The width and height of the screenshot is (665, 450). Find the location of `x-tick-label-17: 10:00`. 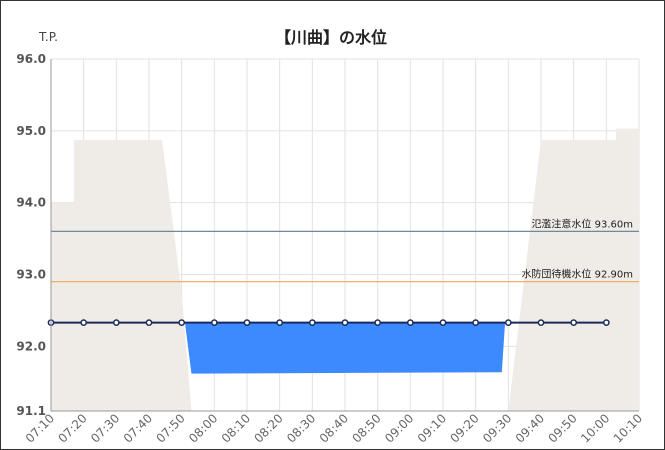

x-tick-label-17: 10:00 is located at coordinates (595, 428).